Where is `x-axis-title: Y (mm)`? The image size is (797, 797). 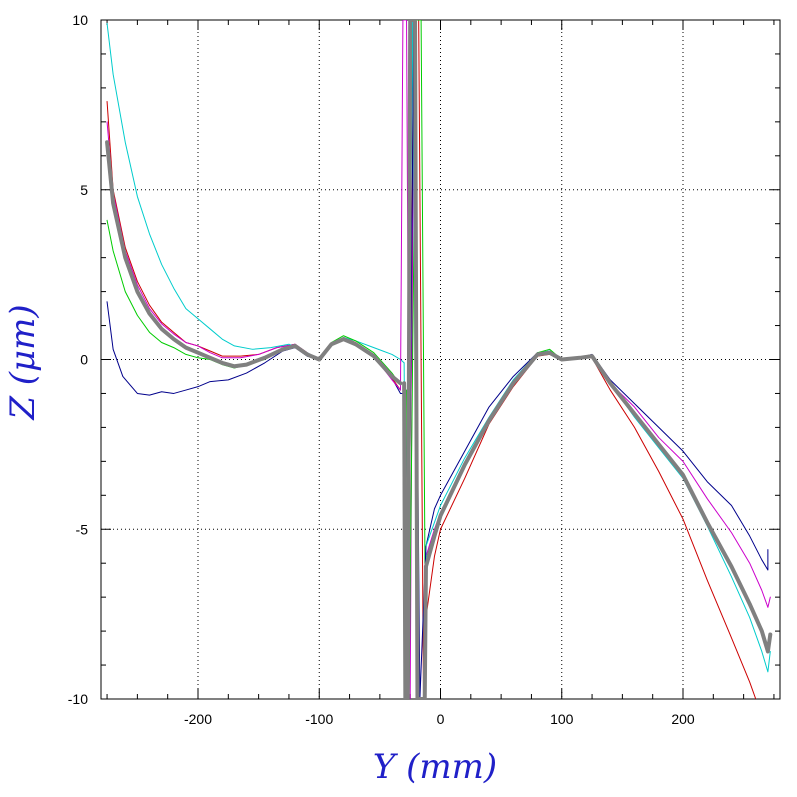
x-axis-title: Y (mm) is located at coordinates (435, 767).